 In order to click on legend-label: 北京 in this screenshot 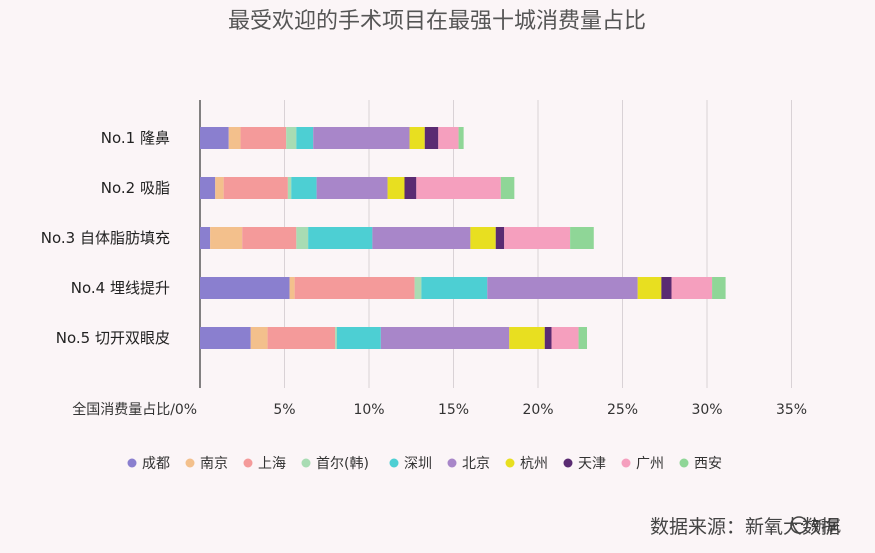, I will do `click(476, 464)`.